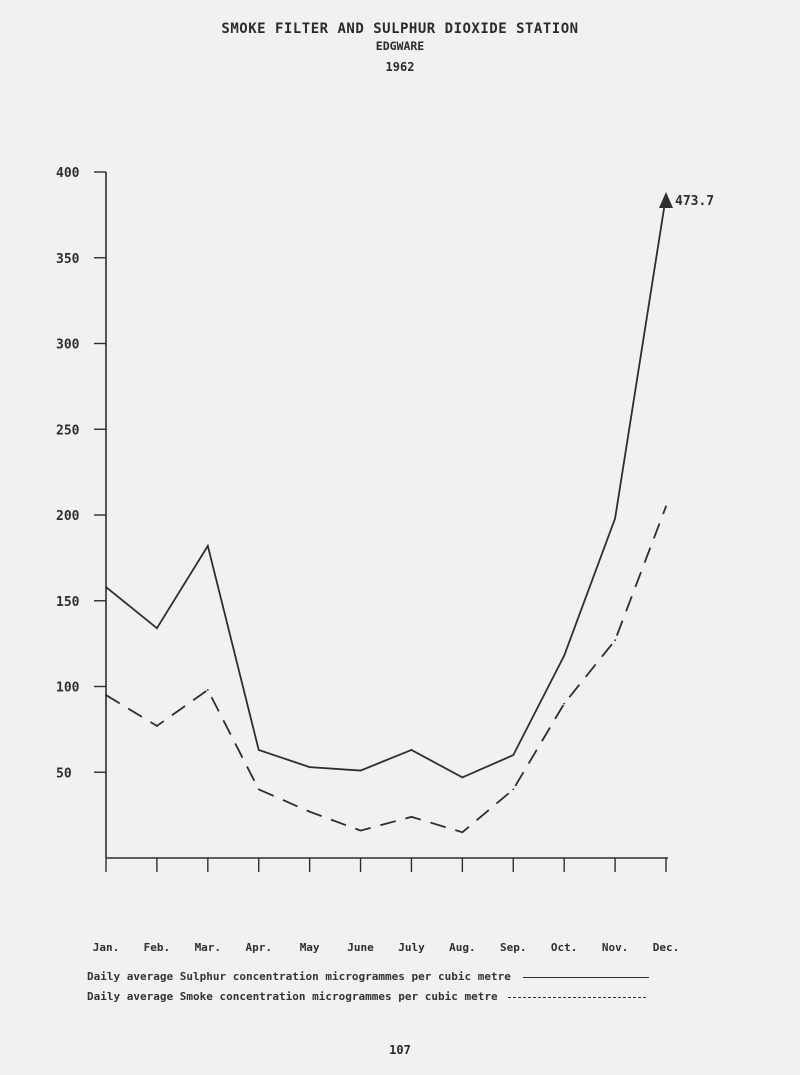 The image size is (800, 1075). What do you see at coordinates (564, 947) in the screenshot?
I see `x-tick-label: Oct.` at bounding box center [564, 947].